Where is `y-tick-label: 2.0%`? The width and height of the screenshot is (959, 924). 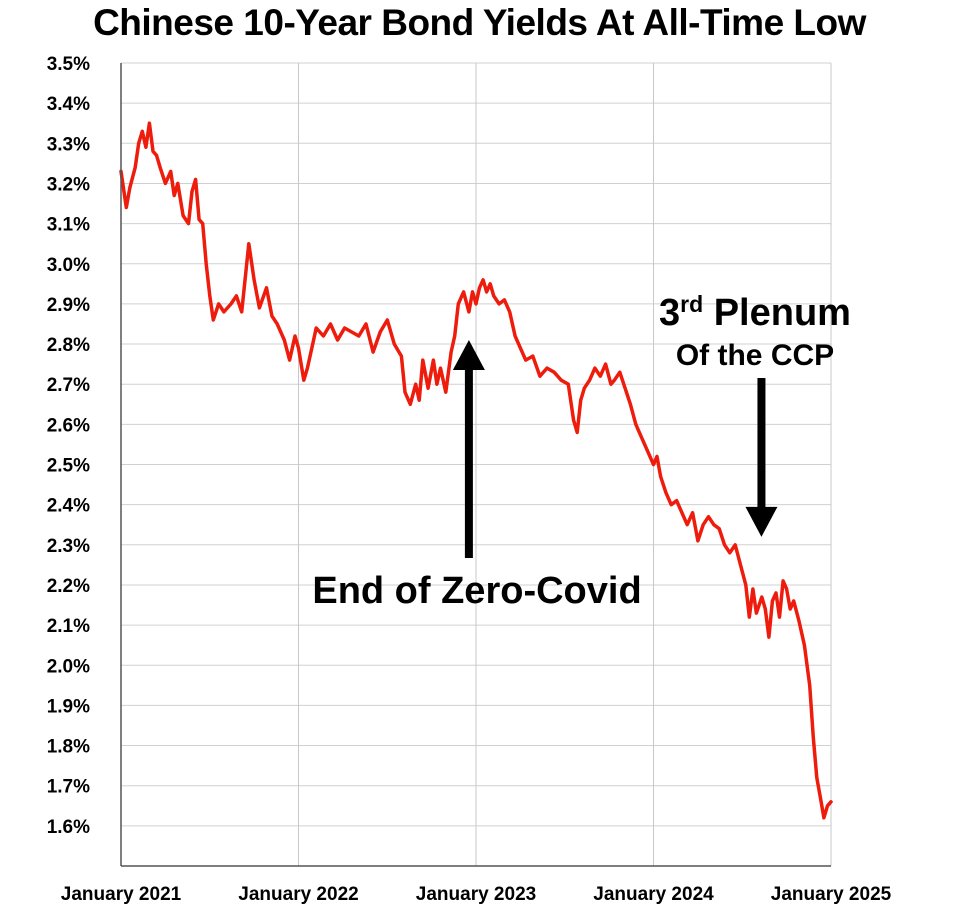
y-tick-label: 2.0% is located at coordinates (68, 666).